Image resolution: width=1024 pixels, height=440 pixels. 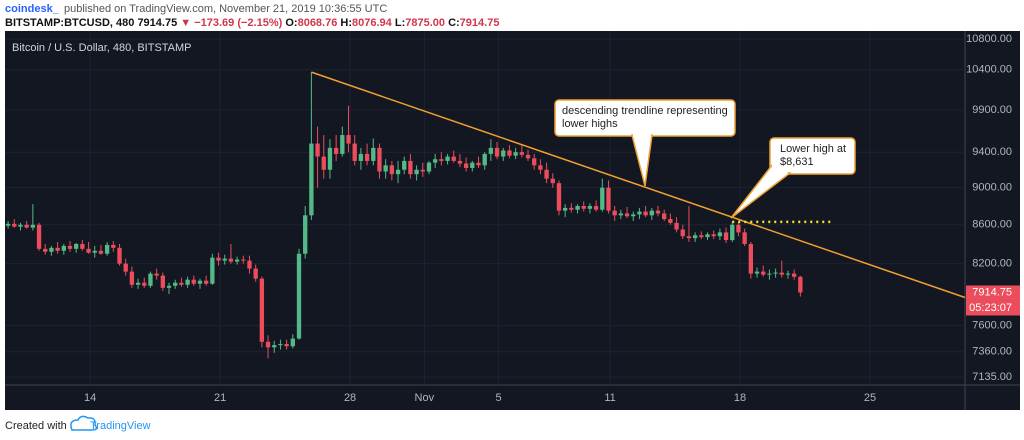 What do you see at coordinates (102, 48) in the screenshot?
I see `chart-title: Bitcoin / U.S. Dollar, 480, BITSTAMP` at bounding box center [102, 48].